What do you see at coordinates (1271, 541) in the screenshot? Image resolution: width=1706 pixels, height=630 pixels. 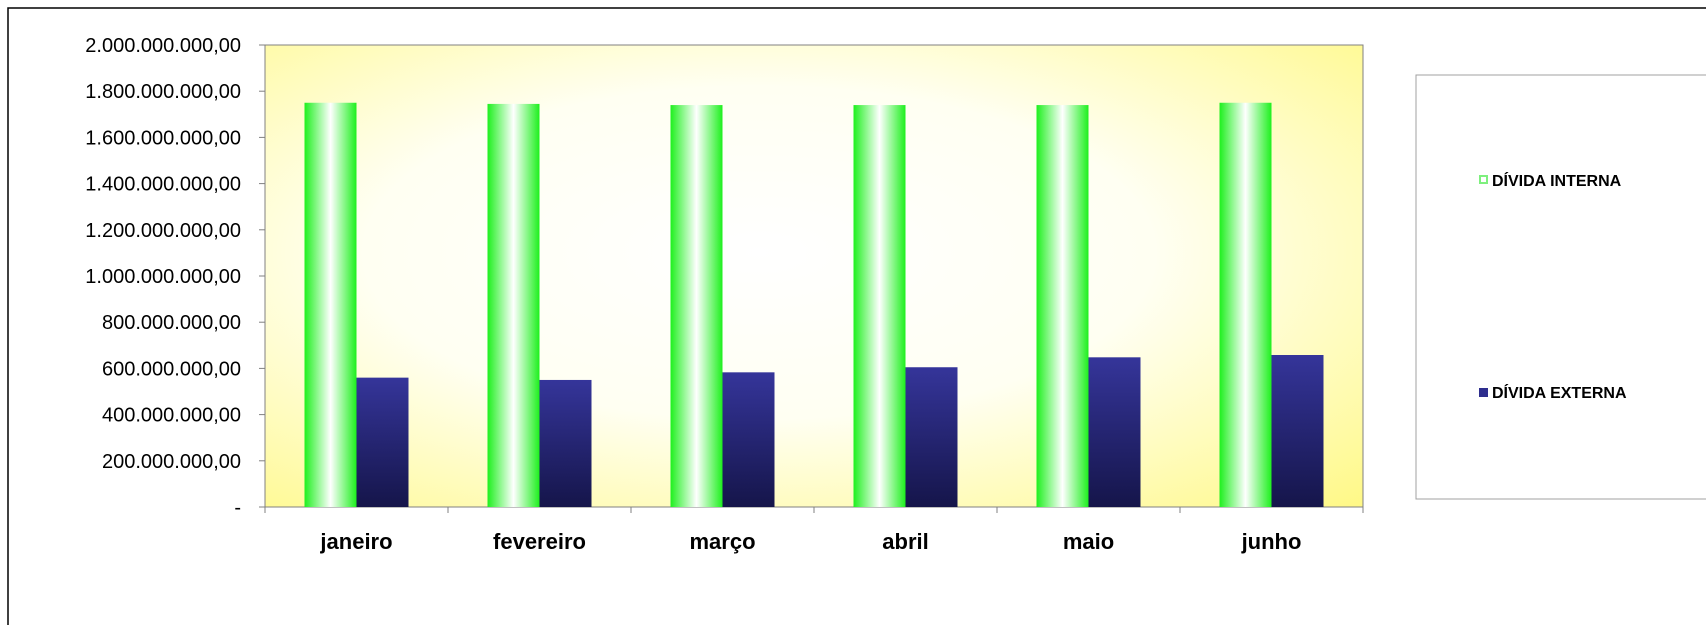 I see `x-category-label: junho` at bounding box center [1271, 541].